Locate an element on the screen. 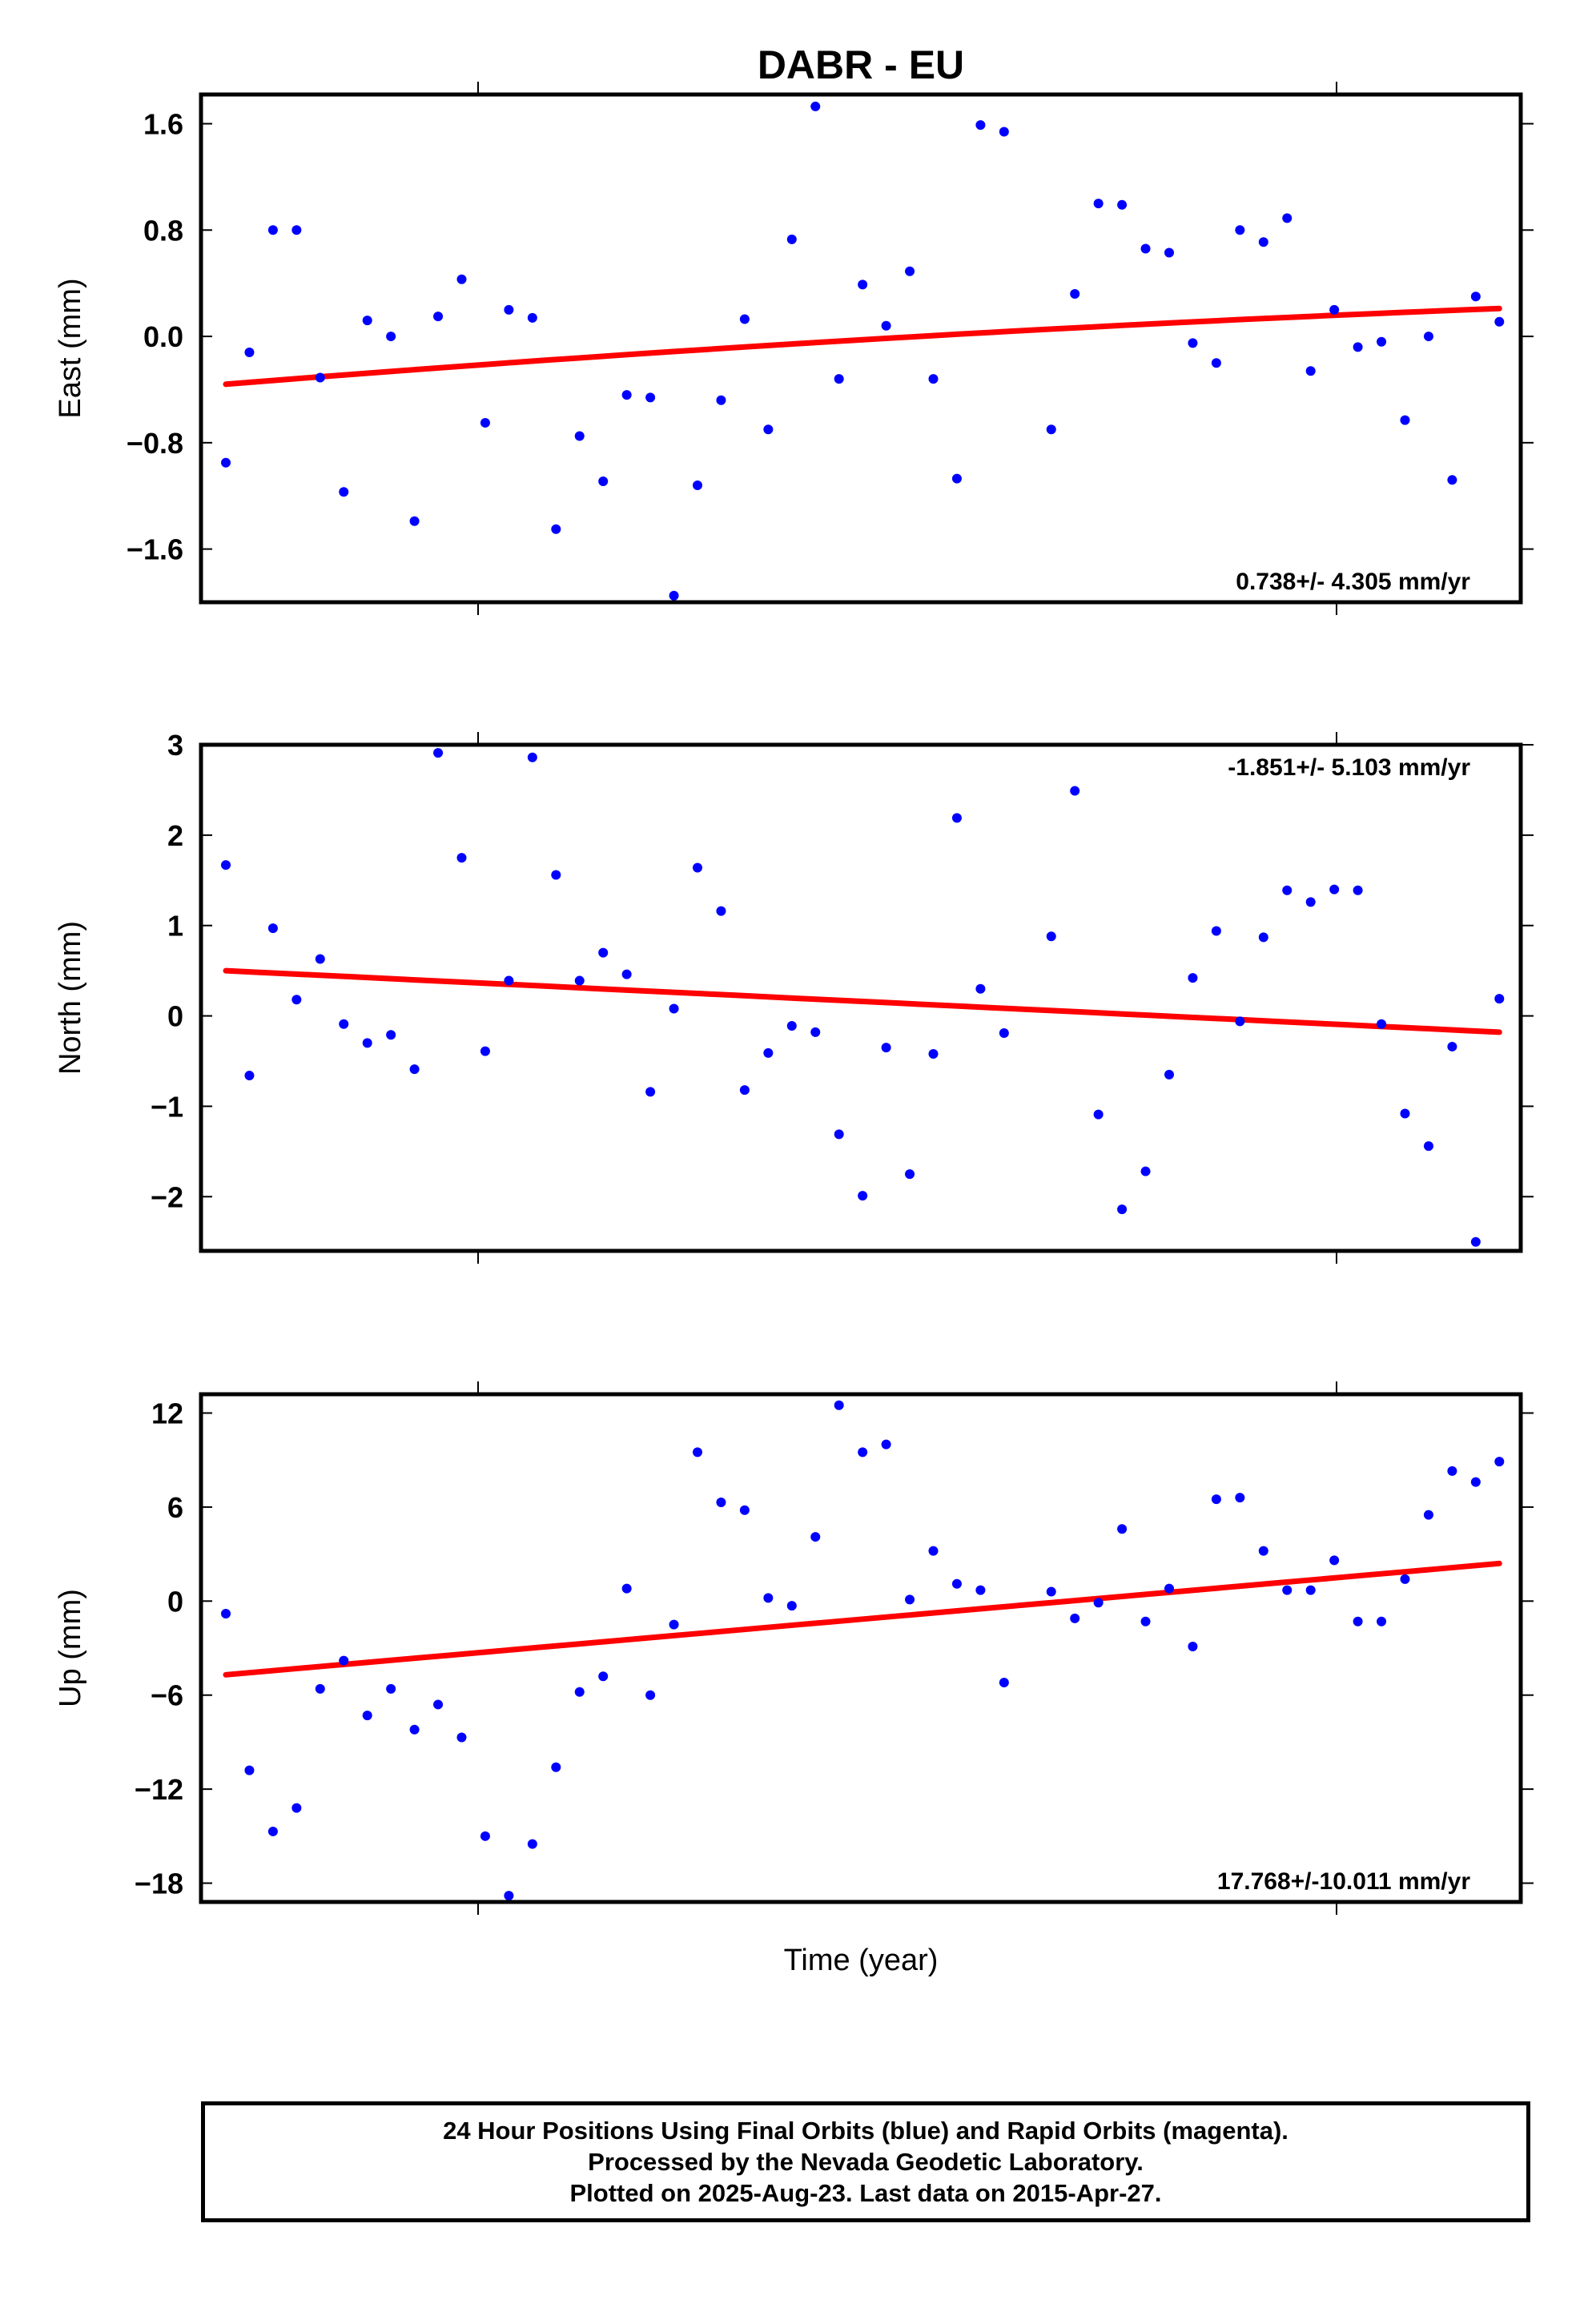 This screenshot has height=2324, width=1592. up-y-axis-label: Up (mm) is located at coordinates (70, 1648).